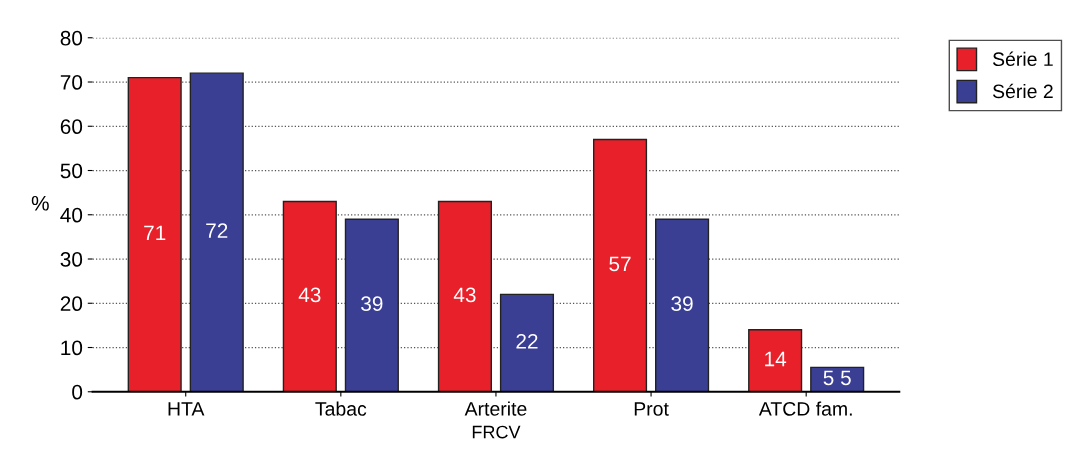 The height and width of the screenshot is (472, 1090). What do you see at coordinates (71, 82) in the screenshot?
I see `y-tick-label: 70` at bounding box center [71, 82].